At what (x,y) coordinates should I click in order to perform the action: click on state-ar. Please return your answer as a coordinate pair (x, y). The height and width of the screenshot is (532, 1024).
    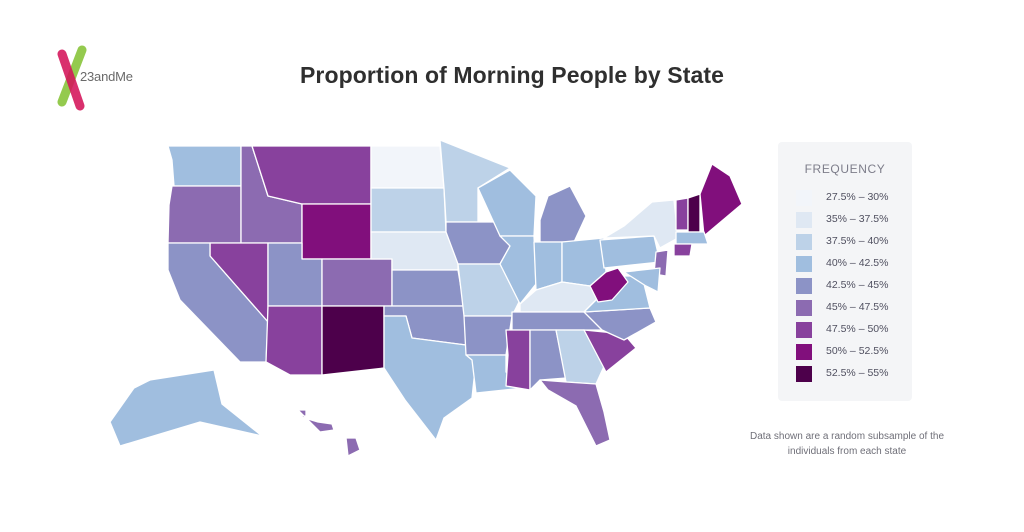
    Looking at the image, I should click on (488, 335).